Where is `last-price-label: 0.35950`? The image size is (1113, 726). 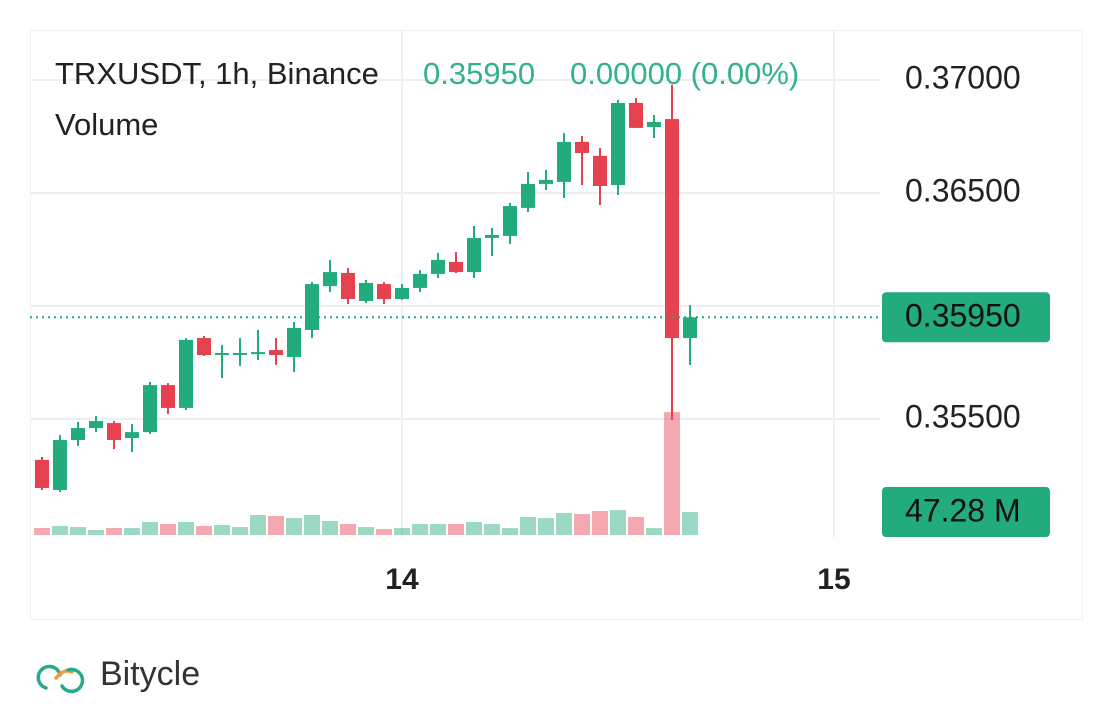 last-price-label: 0.35950 is located at coordinates (963, 316).